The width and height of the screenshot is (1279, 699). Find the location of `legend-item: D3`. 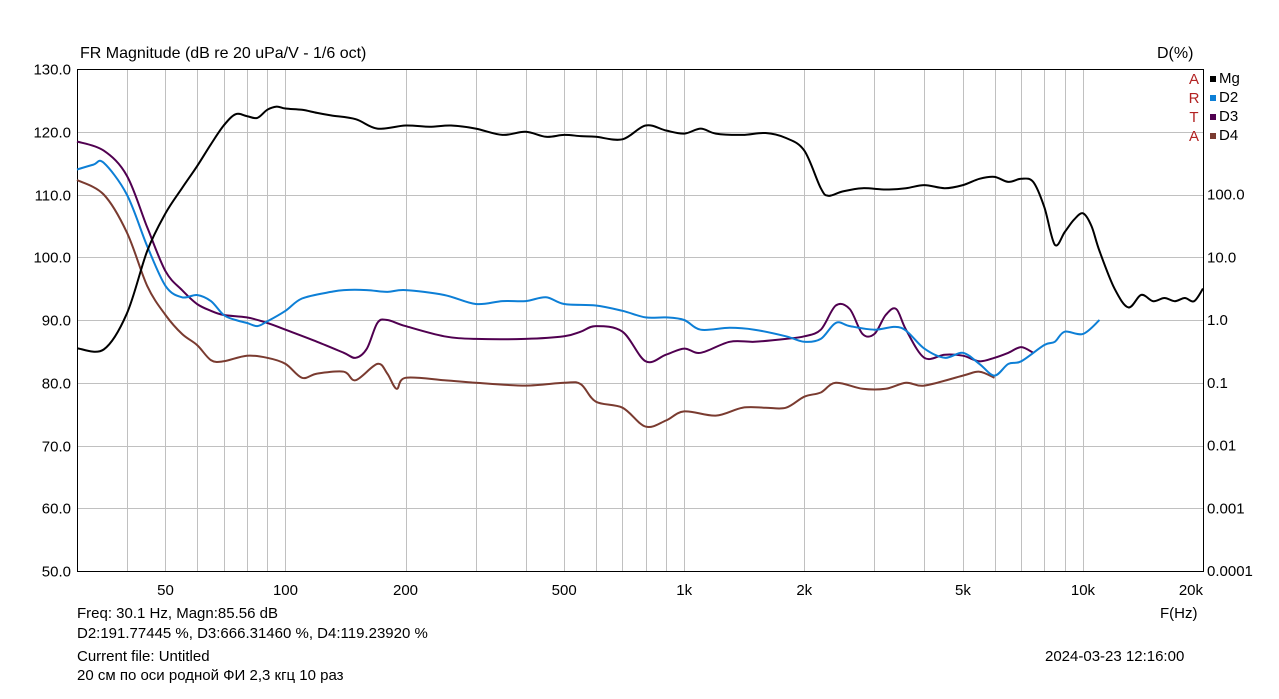

legend-item: D3 is located at coordinates (1225, 116).